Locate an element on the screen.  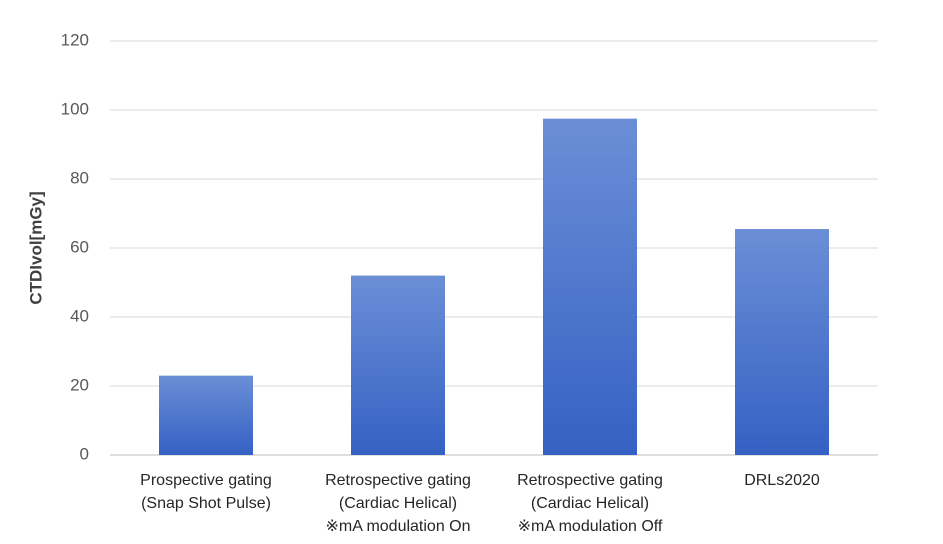
y-axis-ticks: 0 20 40 60 80 100 120 is located at coordinates (75, 246).